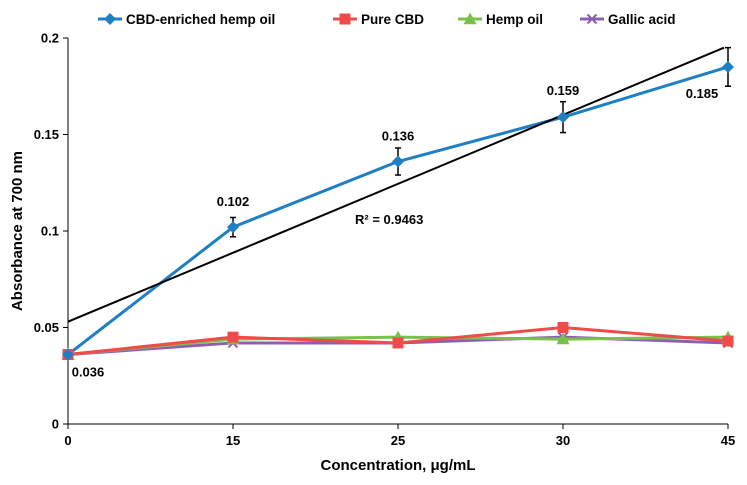 Image resolution: width=747 pixels, height=485 pixels. I want to click on legend-item: CBD-enriched hemp oil, so click(186, 19).